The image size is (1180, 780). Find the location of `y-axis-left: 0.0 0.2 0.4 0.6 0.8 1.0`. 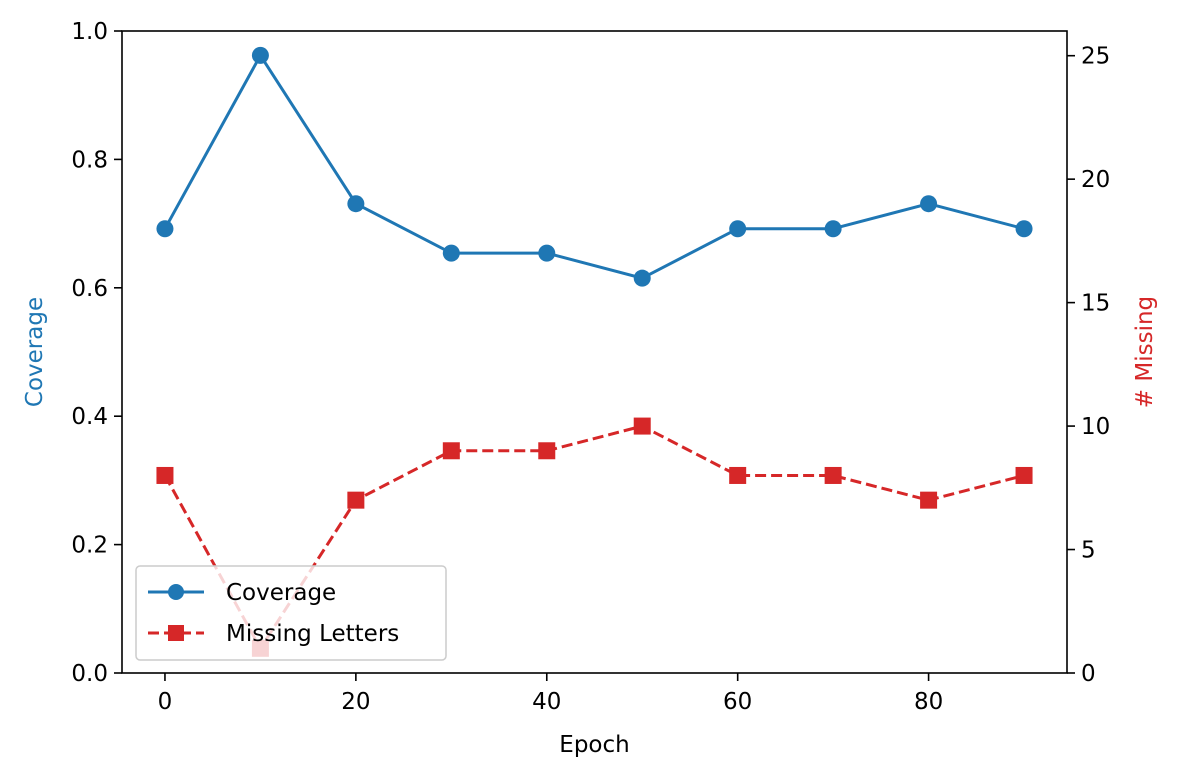

y-axis-left: 0.0 0.2 0.4 0.6 0.8 1.0 is located at coordinates (96, 353).